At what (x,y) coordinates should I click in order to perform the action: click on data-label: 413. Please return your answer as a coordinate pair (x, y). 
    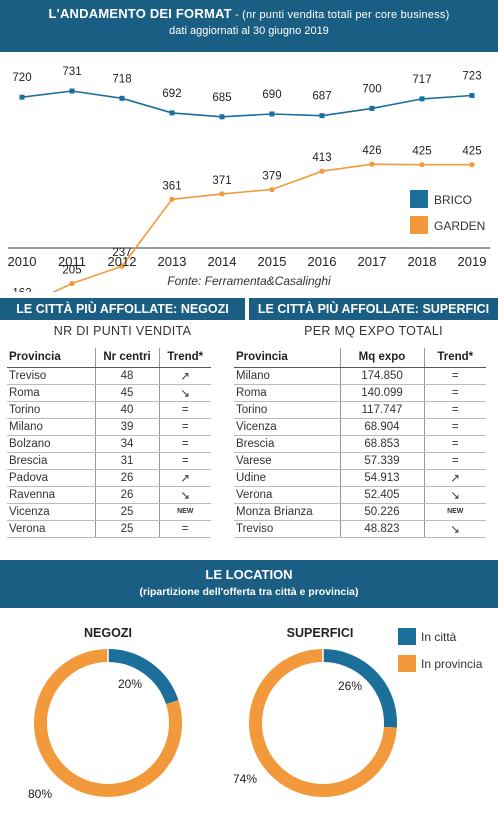
    Looking at the image, I should click on (321, 158).